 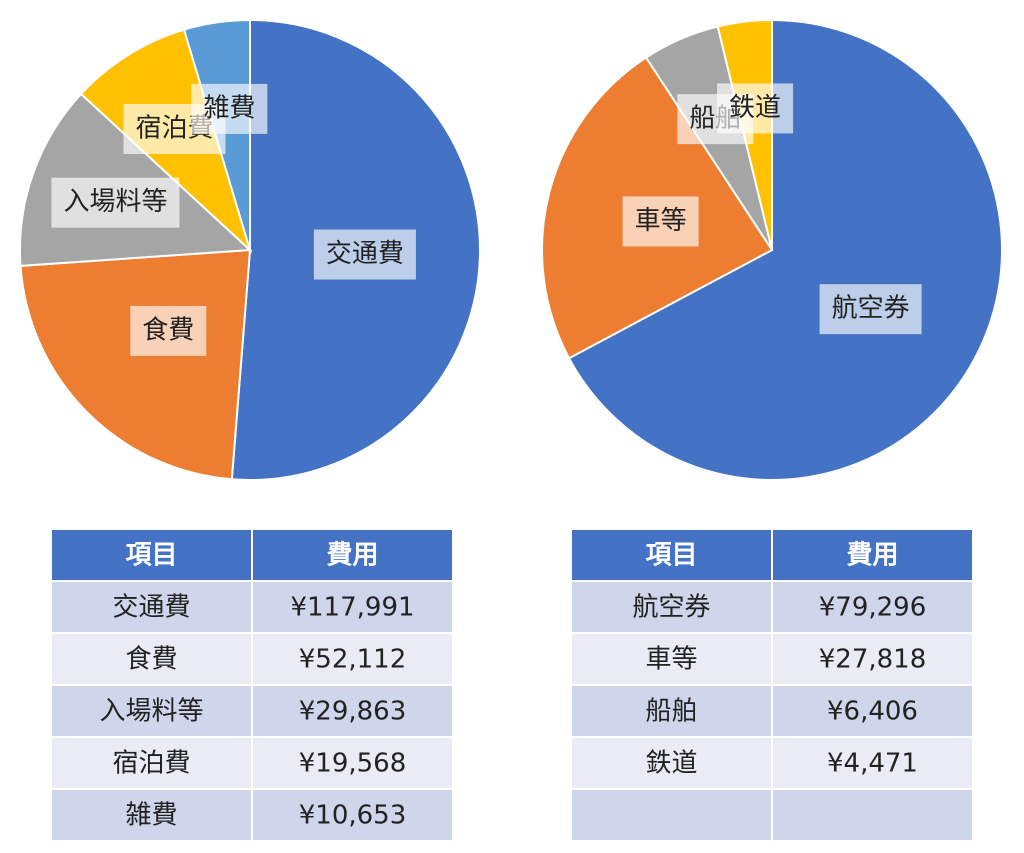 I want to click on slice-label-text: 航空券, so click(x=871, y=309).